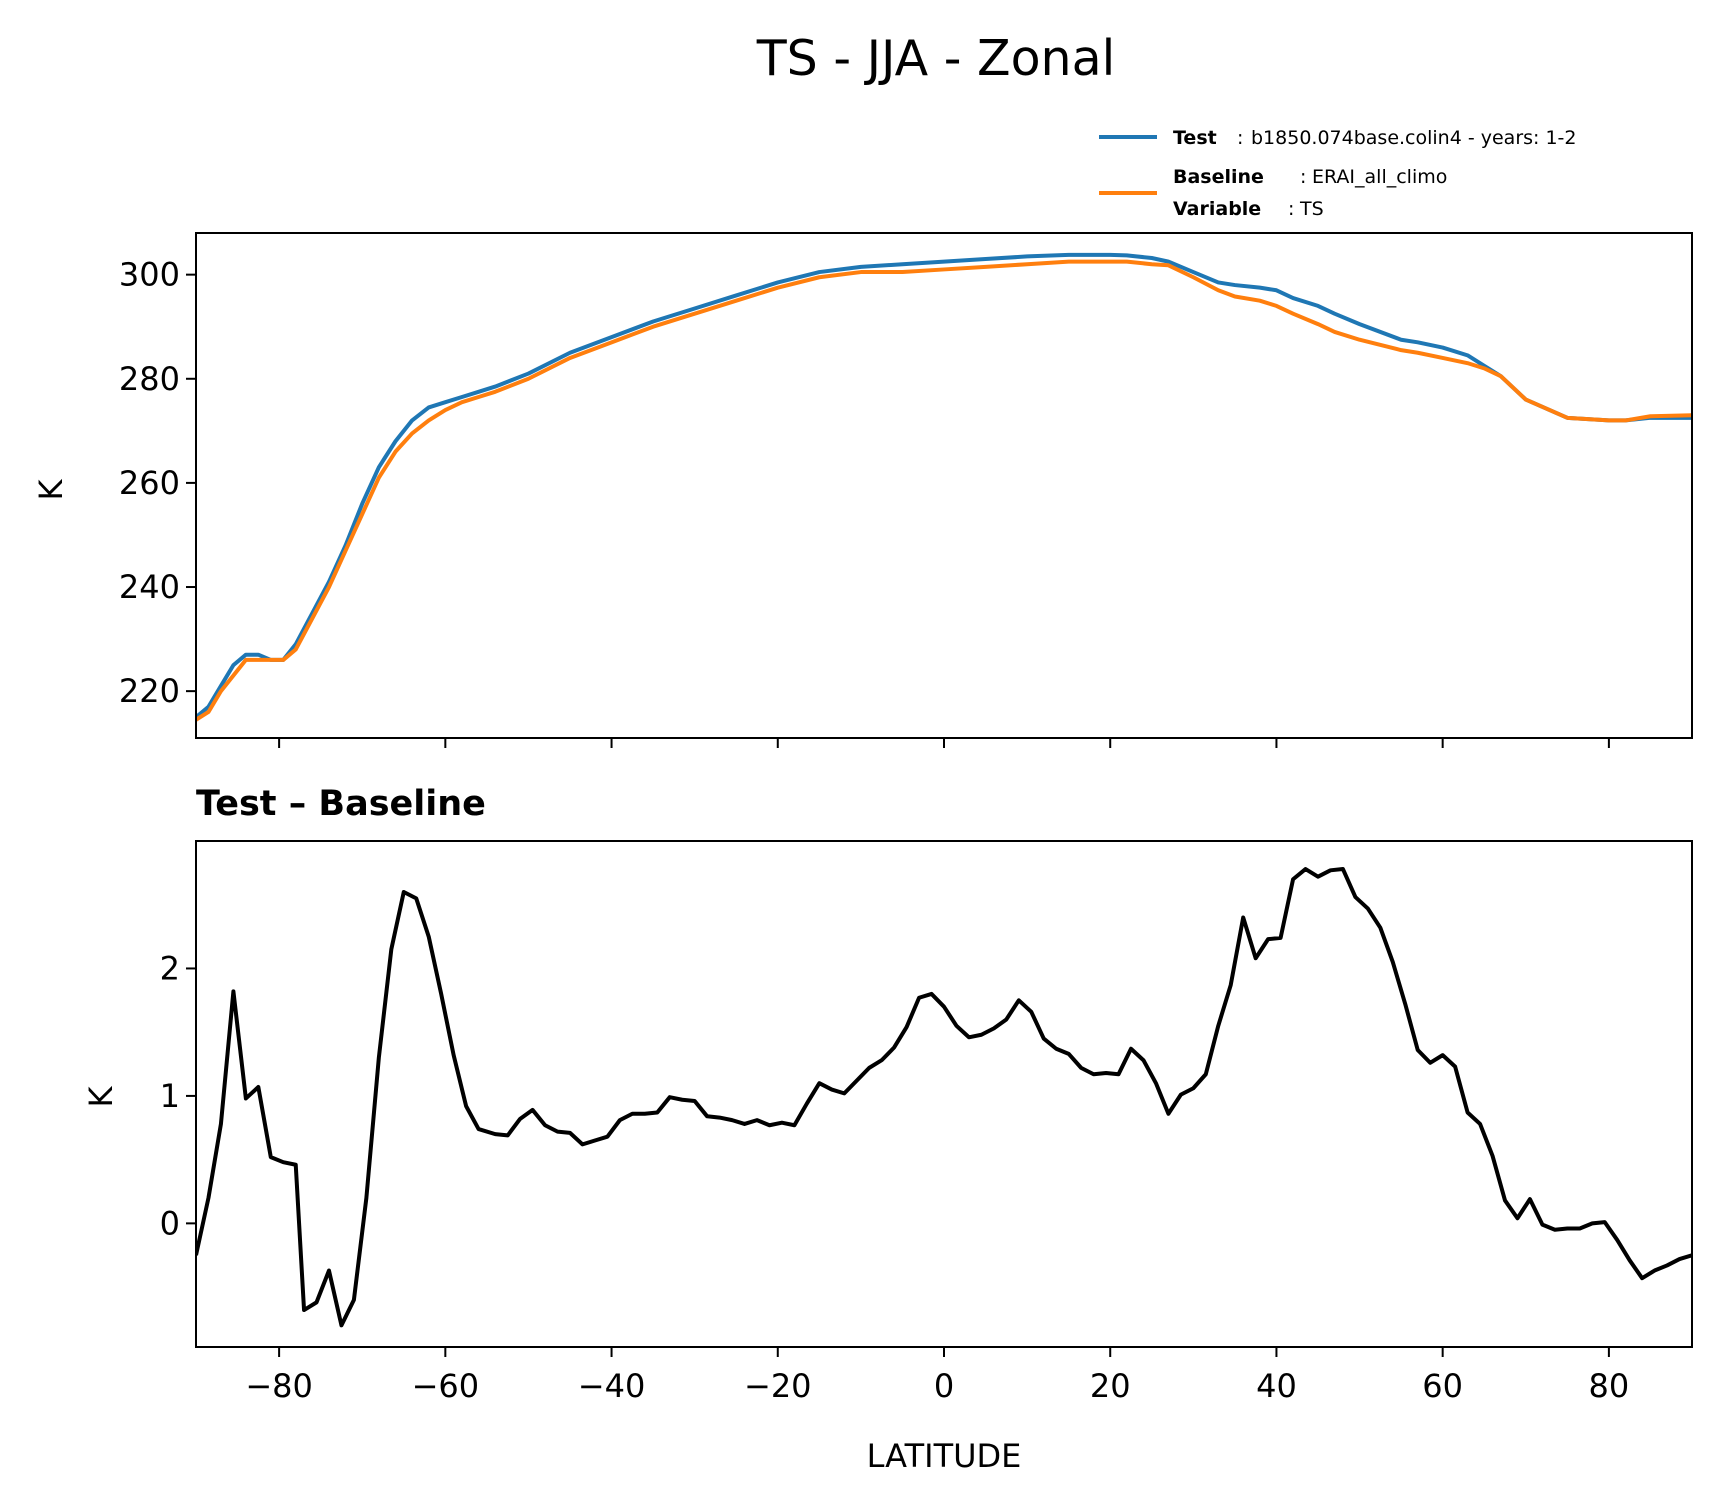 This screenshot has width=1713, height=1496. I want to click on top-y-axis-label: K, so click(51, 489).